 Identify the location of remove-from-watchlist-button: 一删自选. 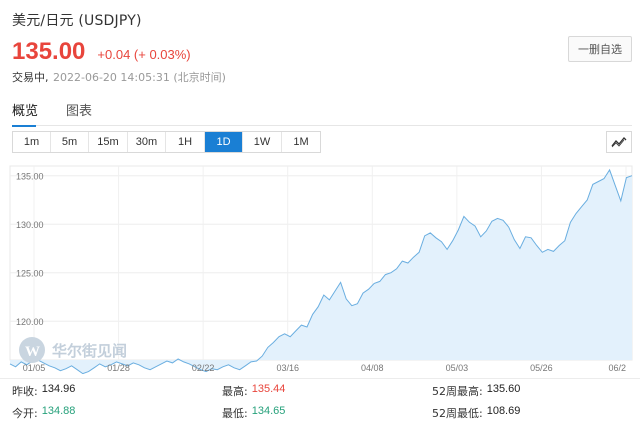
(600, 49).